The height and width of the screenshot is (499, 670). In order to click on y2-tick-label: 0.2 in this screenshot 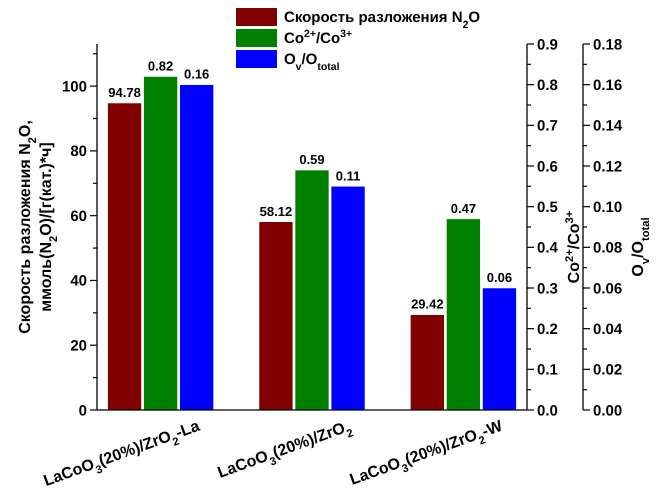, I will do `click(547, 329)`.